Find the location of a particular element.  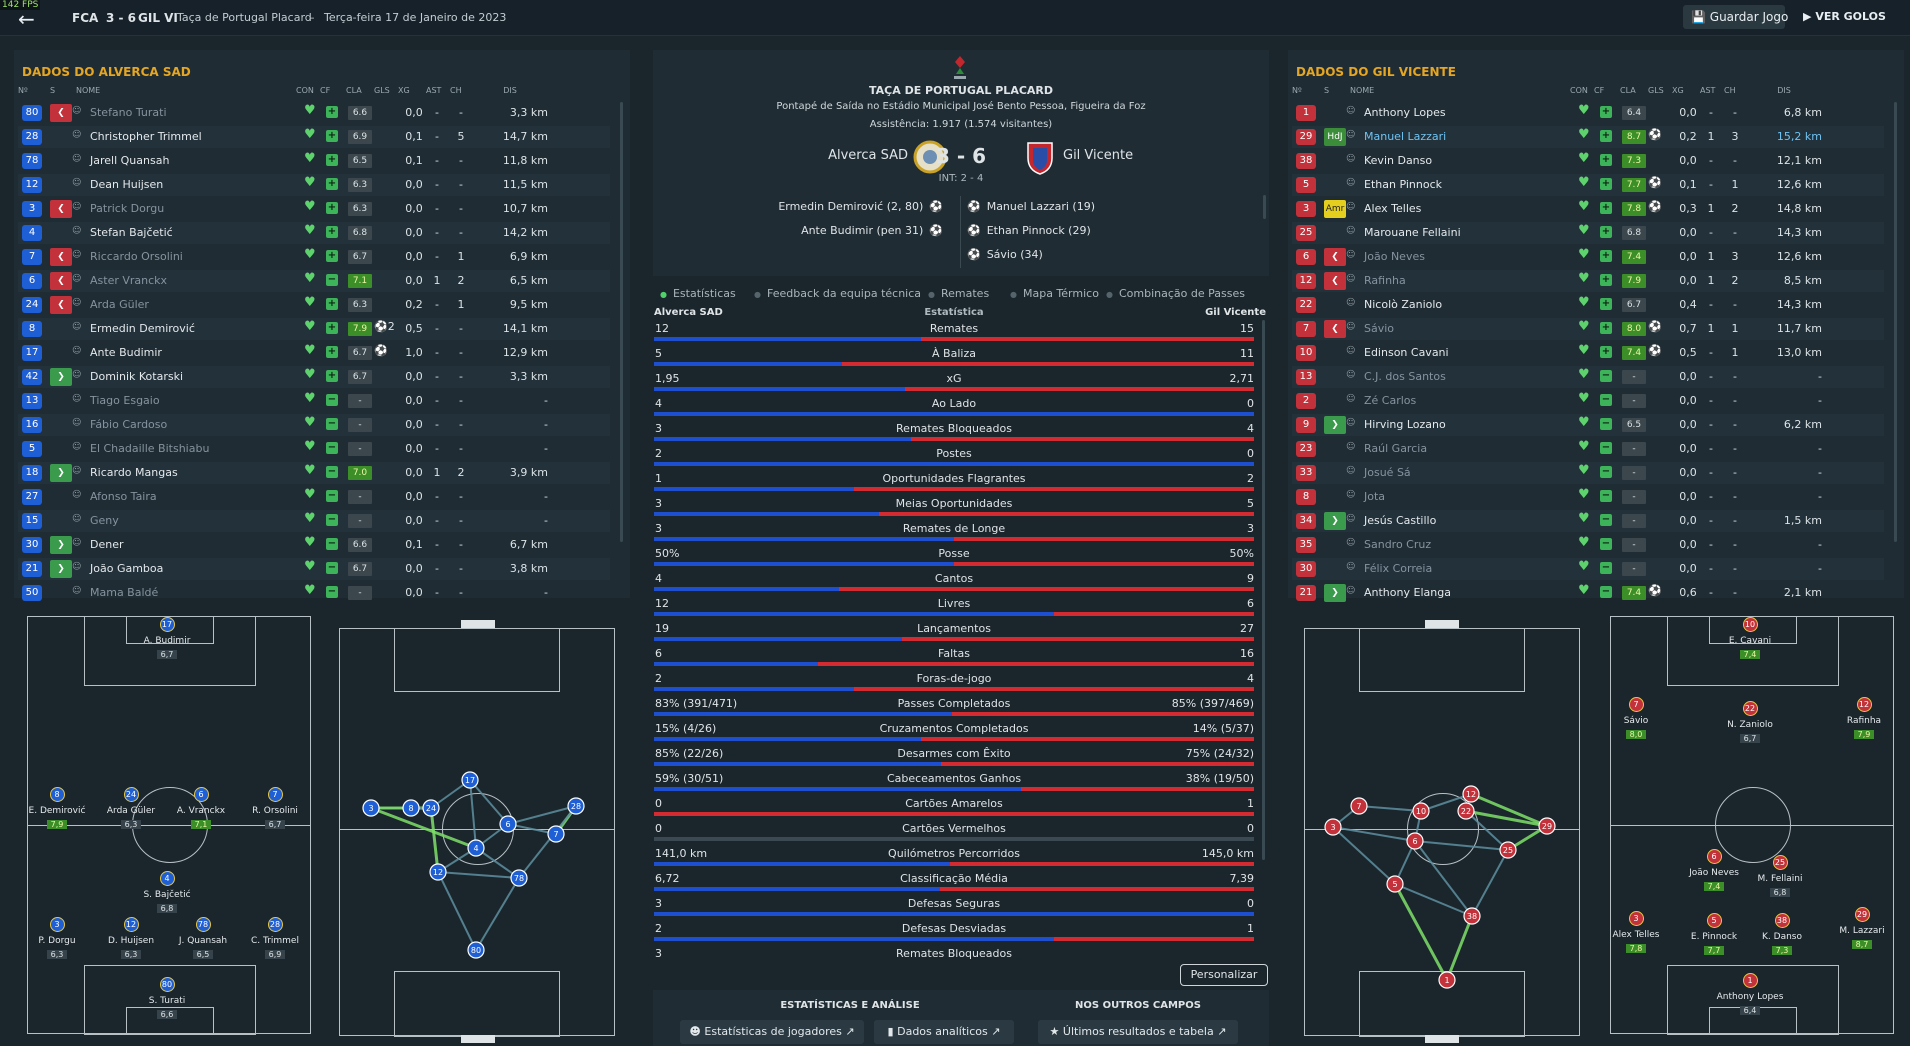

player-name: Zé Carlos is located at coordinates (1390, 400).